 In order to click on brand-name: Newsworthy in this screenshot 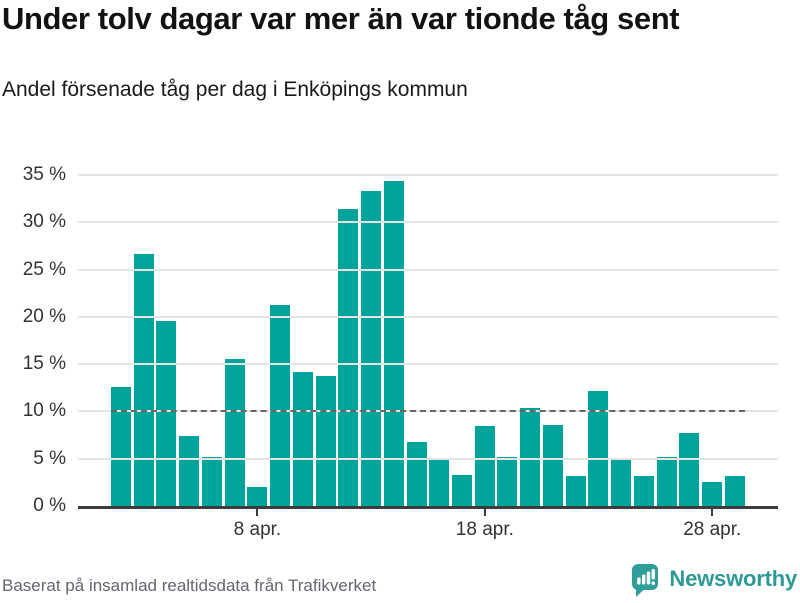, I will do `click(733, 578)`.